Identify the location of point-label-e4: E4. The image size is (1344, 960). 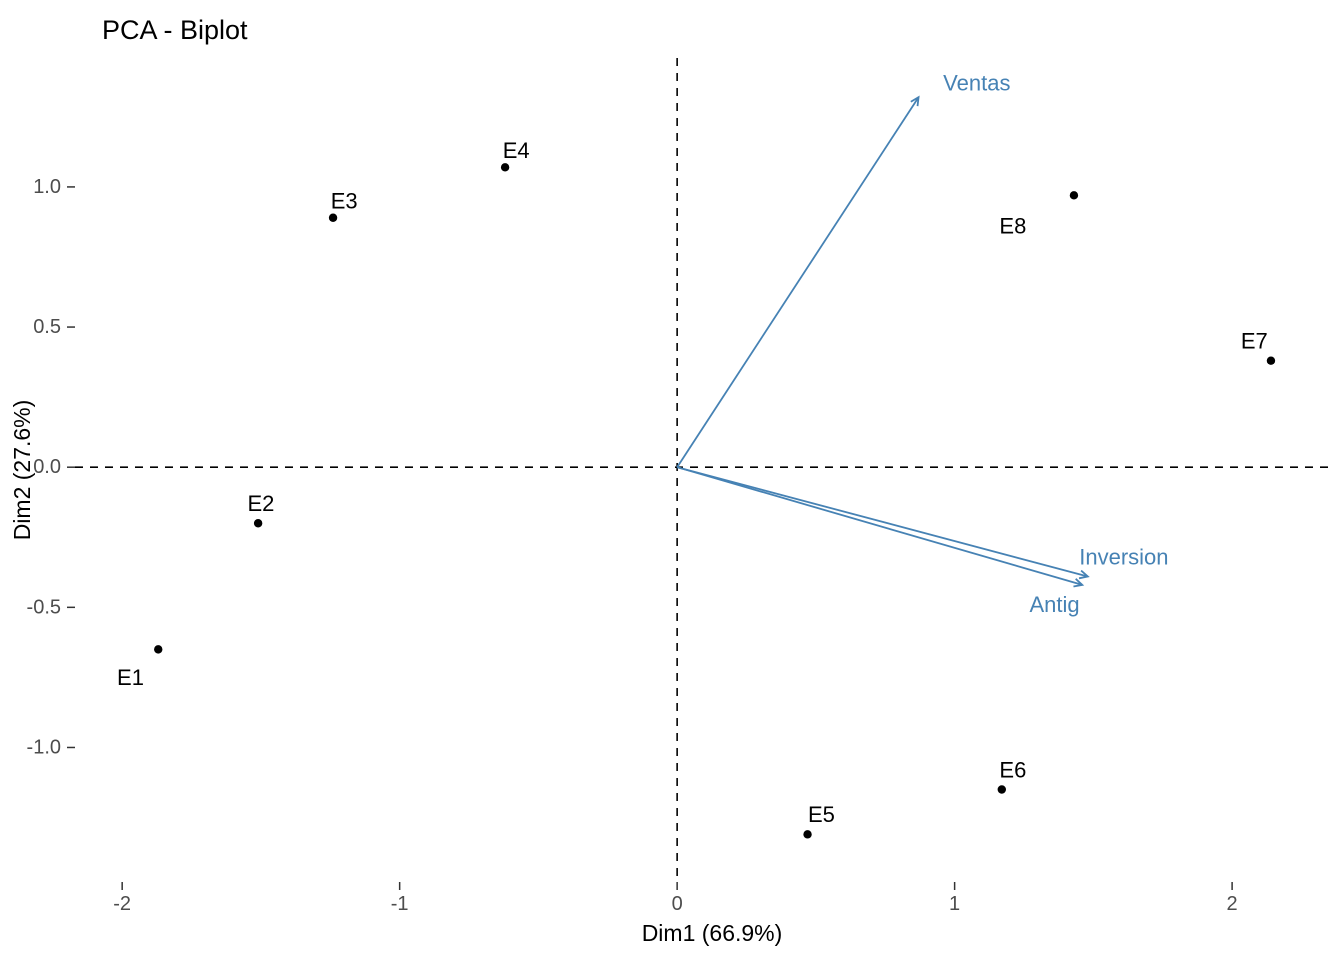
(516, 150).